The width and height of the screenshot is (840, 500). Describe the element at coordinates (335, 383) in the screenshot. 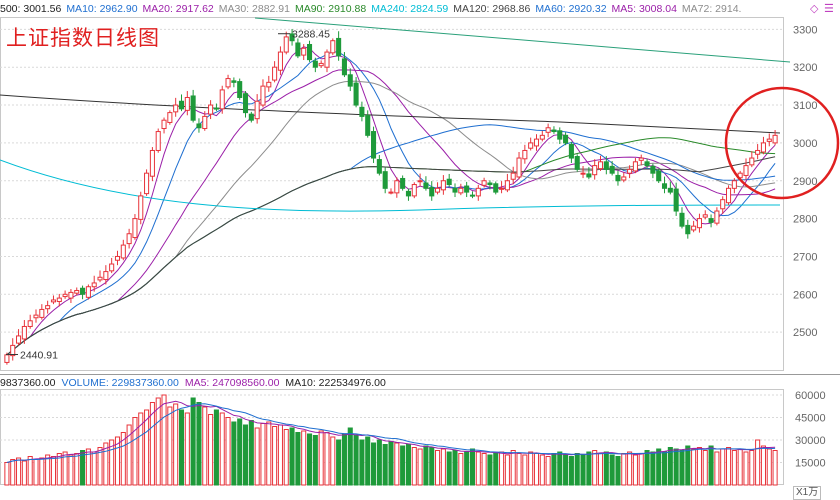

I see `legend-item: MA10: 222534976.00` at that location.